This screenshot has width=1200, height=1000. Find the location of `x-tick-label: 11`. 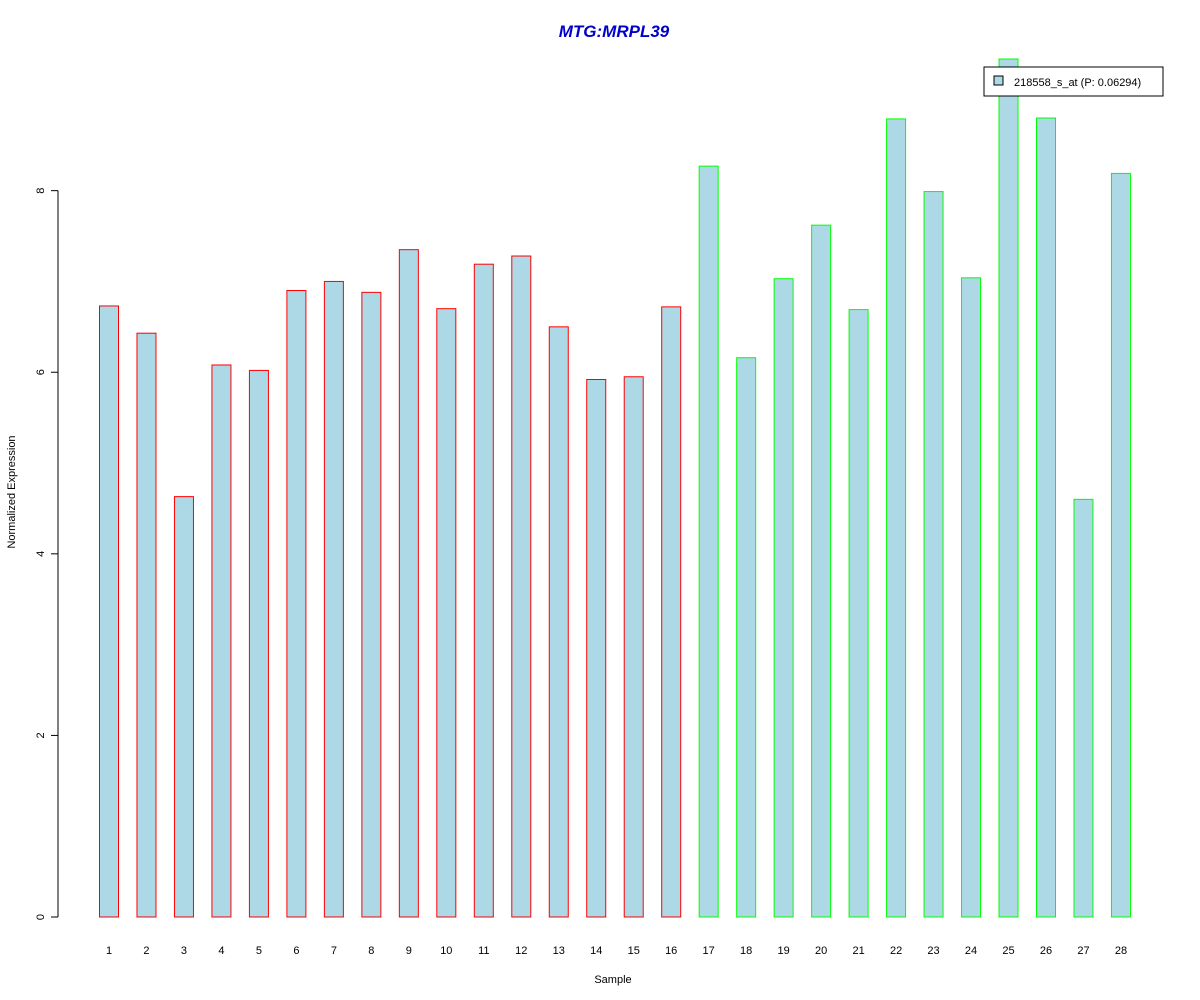

x-tick-label: 11 is located at coordinates (483, 951).